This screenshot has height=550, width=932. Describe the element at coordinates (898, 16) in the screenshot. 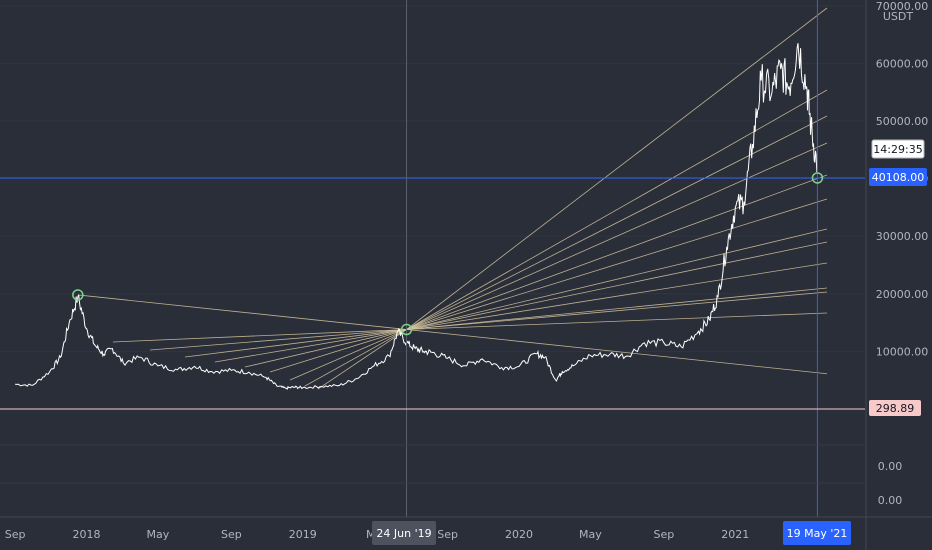

I see `price-axis-unit: USDT` at that location.